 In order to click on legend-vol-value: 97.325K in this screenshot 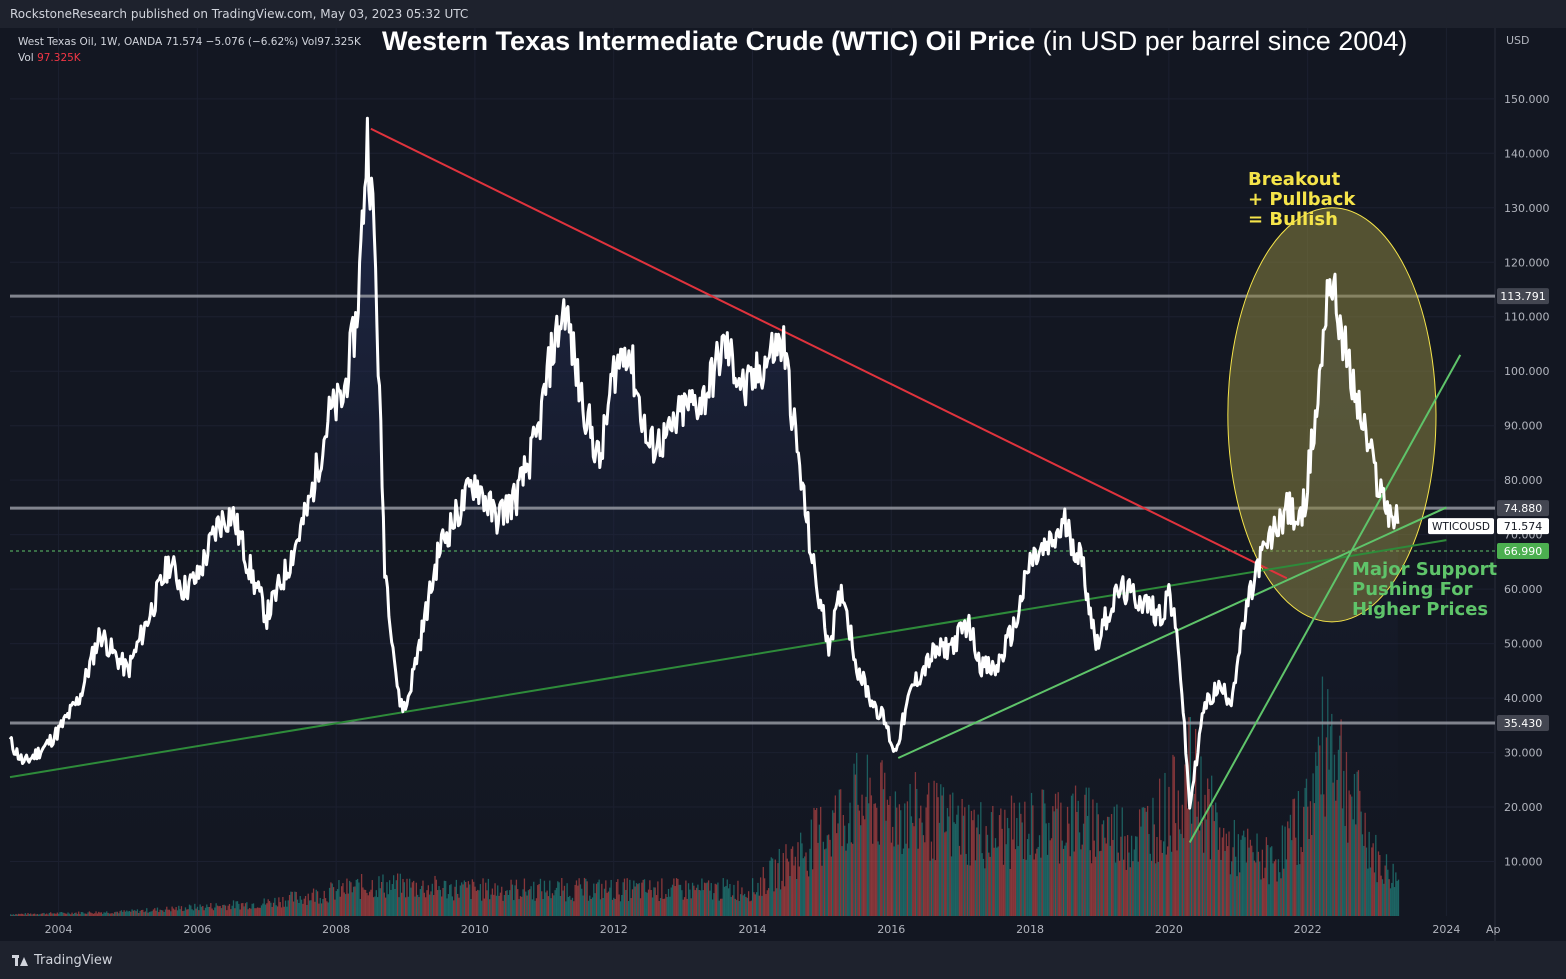, I will do `click(339, 42)`.